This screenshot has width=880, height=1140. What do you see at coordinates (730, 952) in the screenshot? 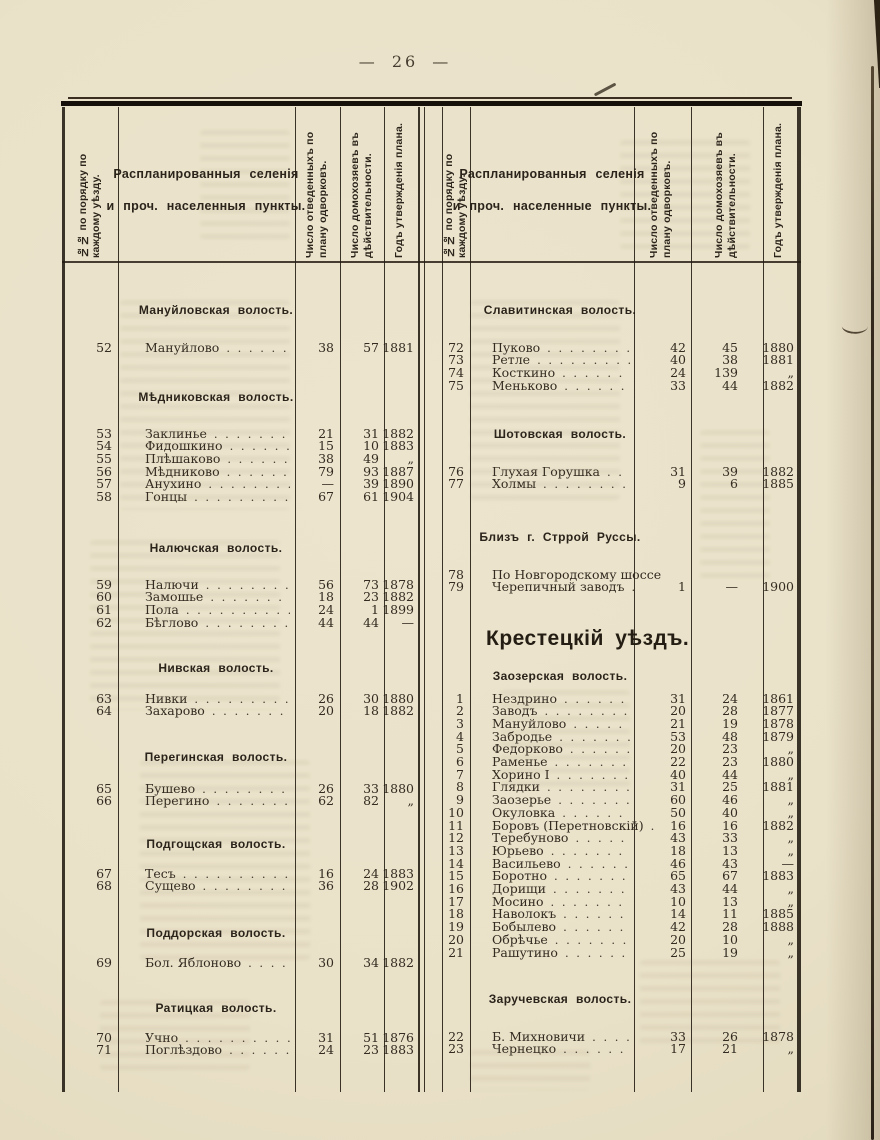
I see `households-value: 19` at bounding box center [730, 952].